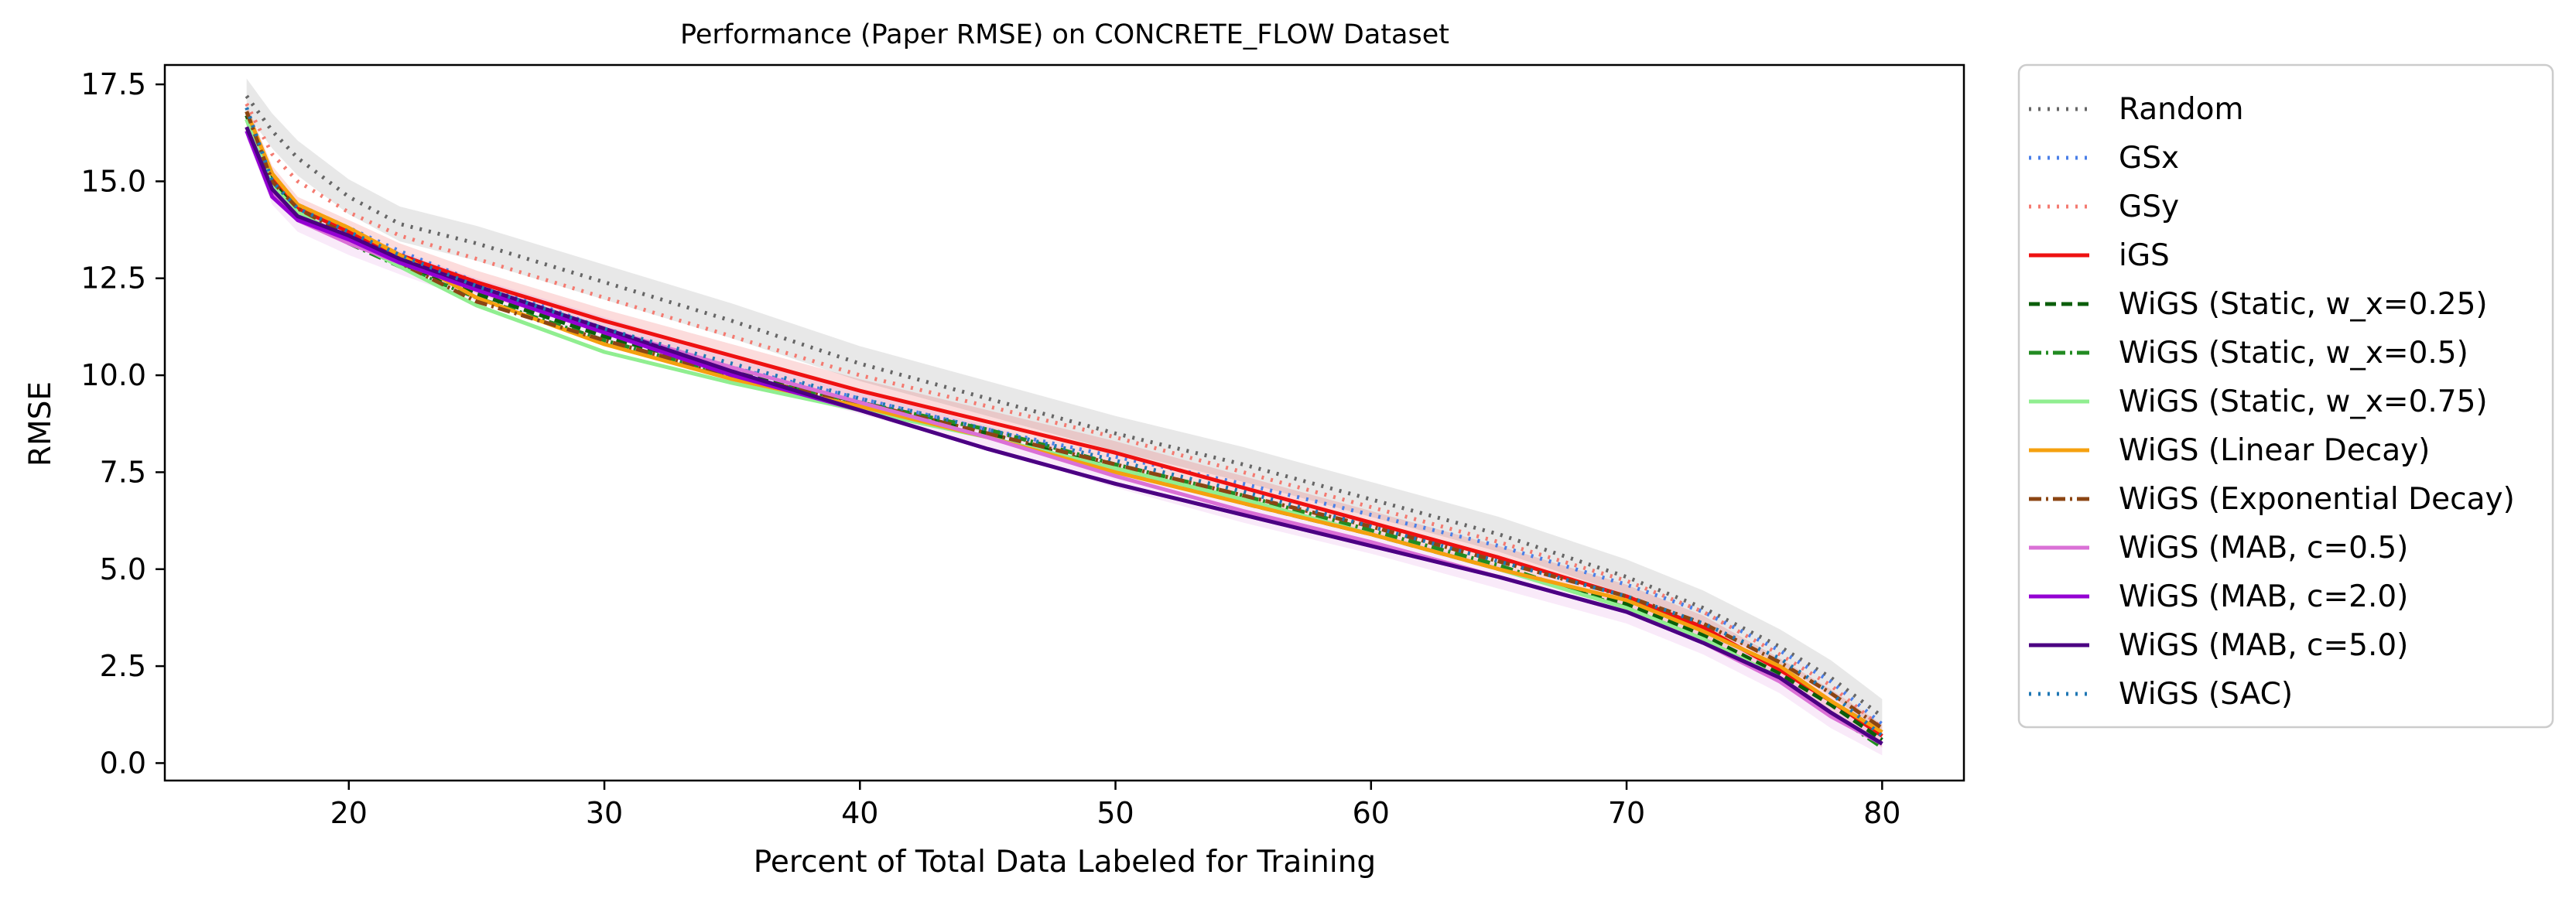 This screenshot has height=902, width=2576. Describe the element at coordinates (113, 181) in the screenshot. I see `y-tick-label: 15.0` at that location.